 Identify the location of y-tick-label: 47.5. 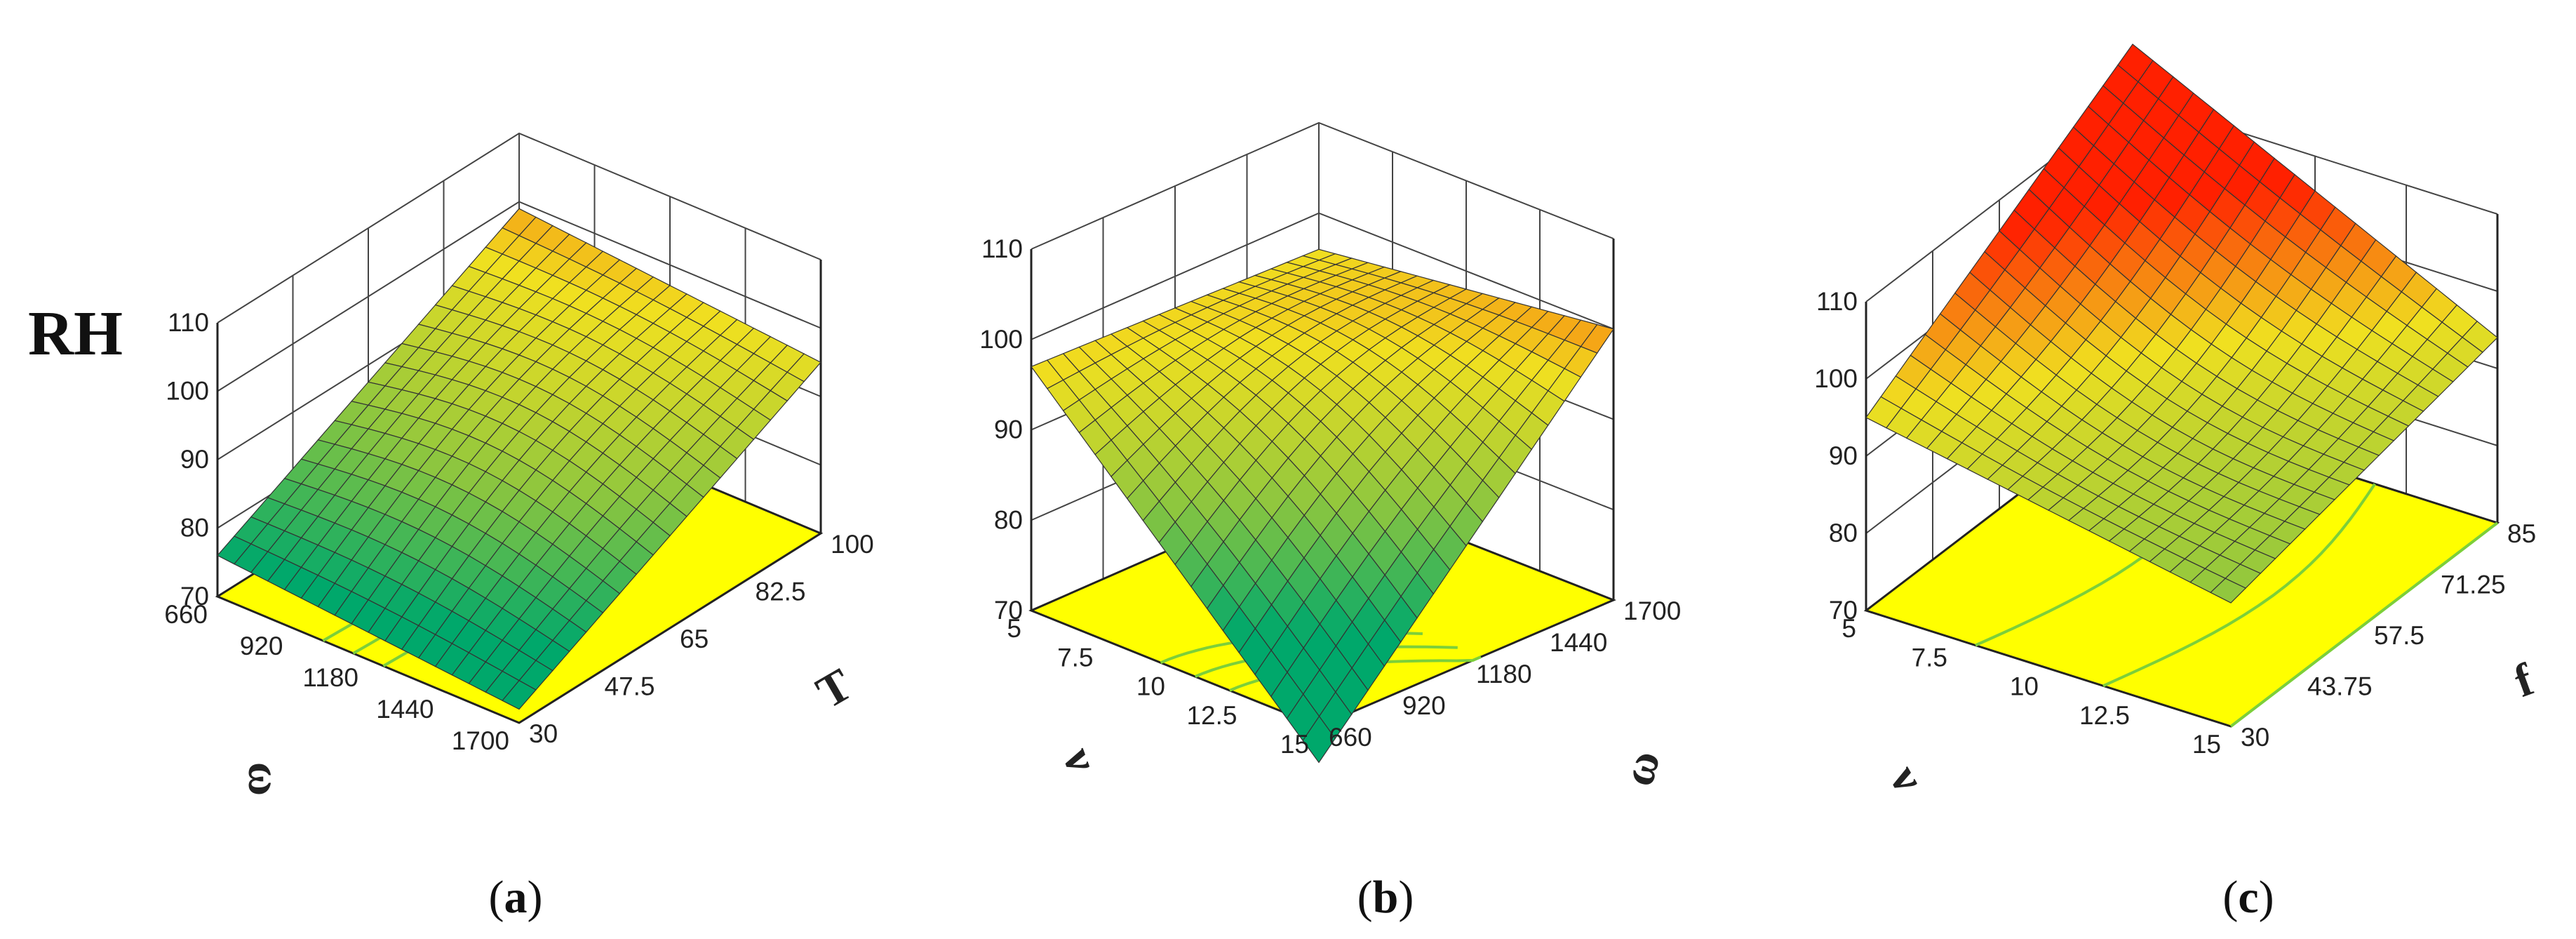
(630, 687).